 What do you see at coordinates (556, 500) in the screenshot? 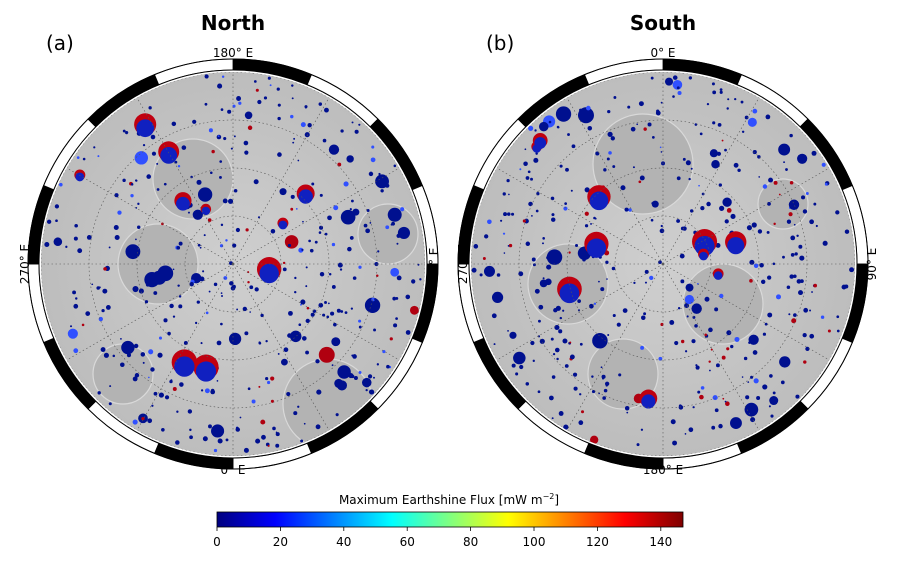
I see `colorbar-title-close: ]` at bounding box center [556, 500].